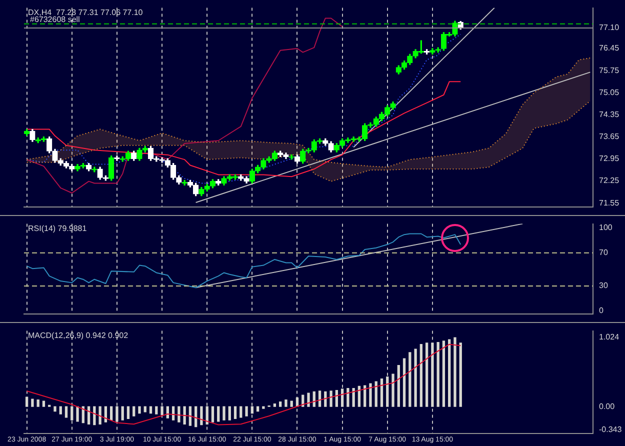  Describe the element at coordinates (609, 27) in the screenshot. I see `y-tick-label: 77.10` at that location.